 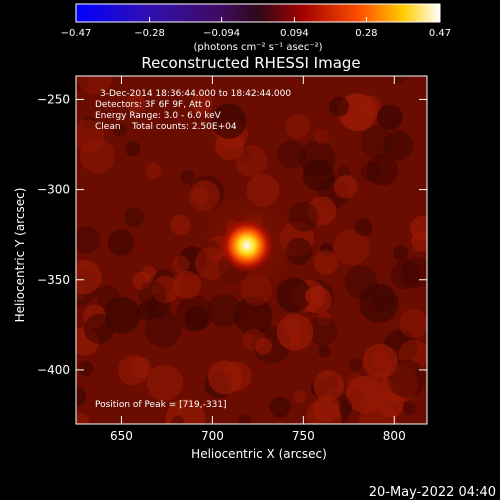 What do you see at coordinates (76, 33) in the screenshot?
I see `colorbar-tick-label: −0.47` at bounding box center [76, 33].